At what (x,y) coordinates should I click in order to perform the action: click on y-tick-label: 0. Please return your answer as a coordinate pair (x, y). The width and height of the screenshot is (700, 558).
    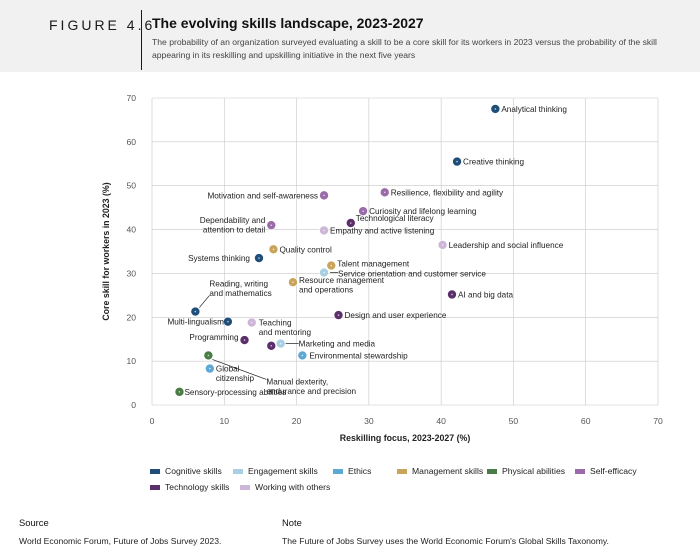
    Looking at the image, I should click on (133, 405).